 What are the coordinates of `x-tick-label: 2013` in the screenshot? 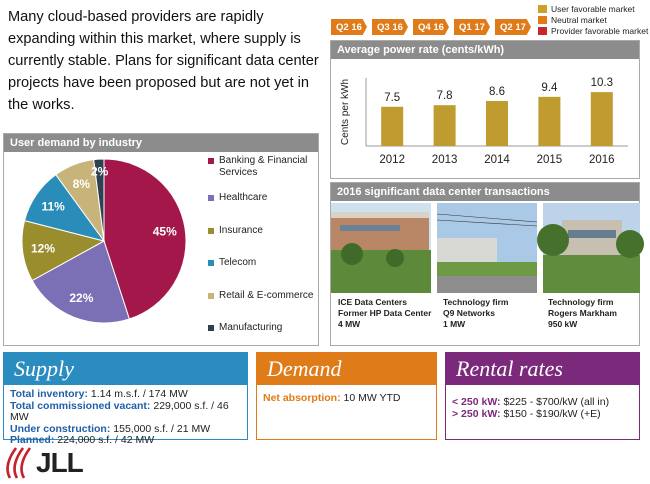 It's located at (445, 160).